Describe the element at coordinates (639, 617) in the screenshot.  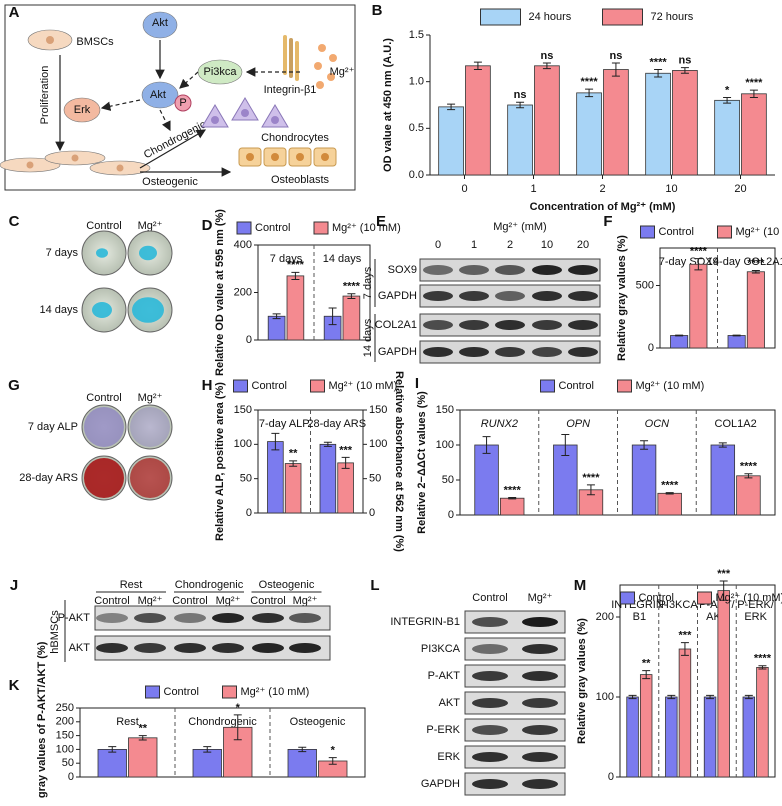
I see `category-label: B1` at that location.